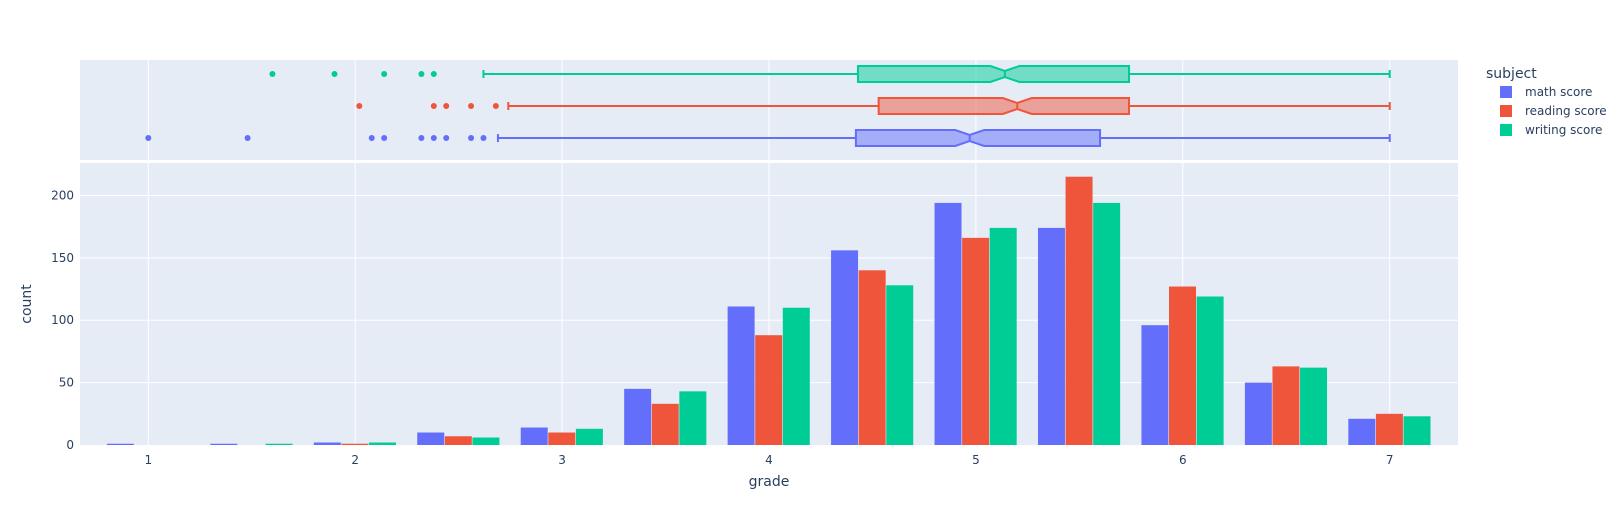  Describe the element at coordinates (1183, 460) in the screenshot. I see `x-tick-label: 6` at that location.